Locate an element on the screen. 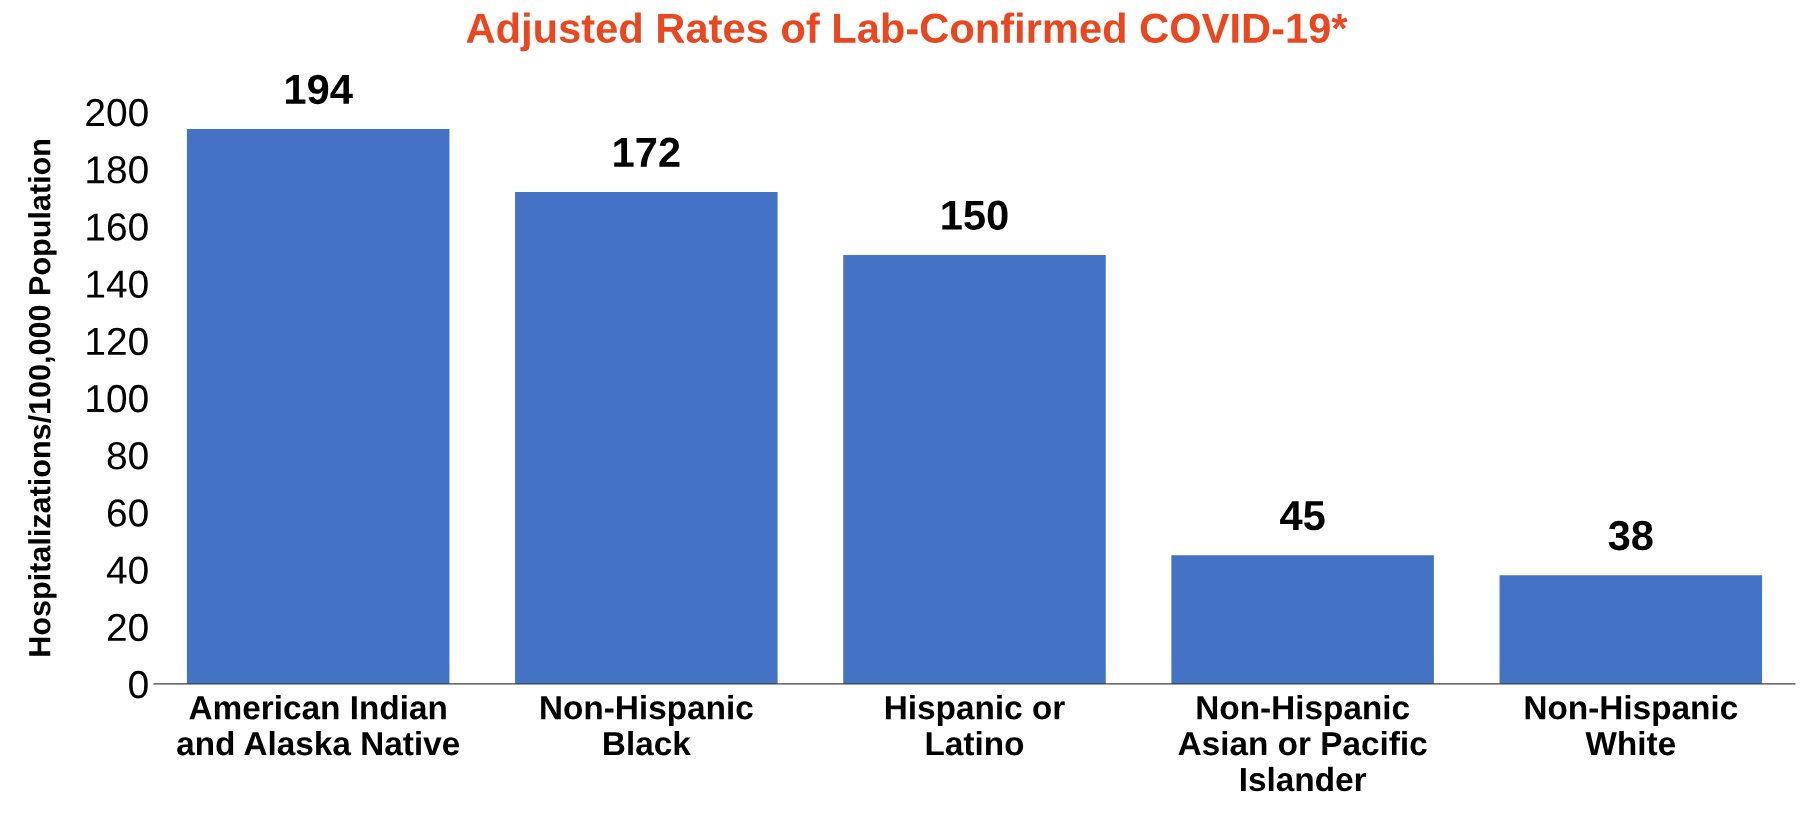  chart-title: Adjusted Rates of Lab-Confirmed COVID-19* is located at coordinates (907, 32).